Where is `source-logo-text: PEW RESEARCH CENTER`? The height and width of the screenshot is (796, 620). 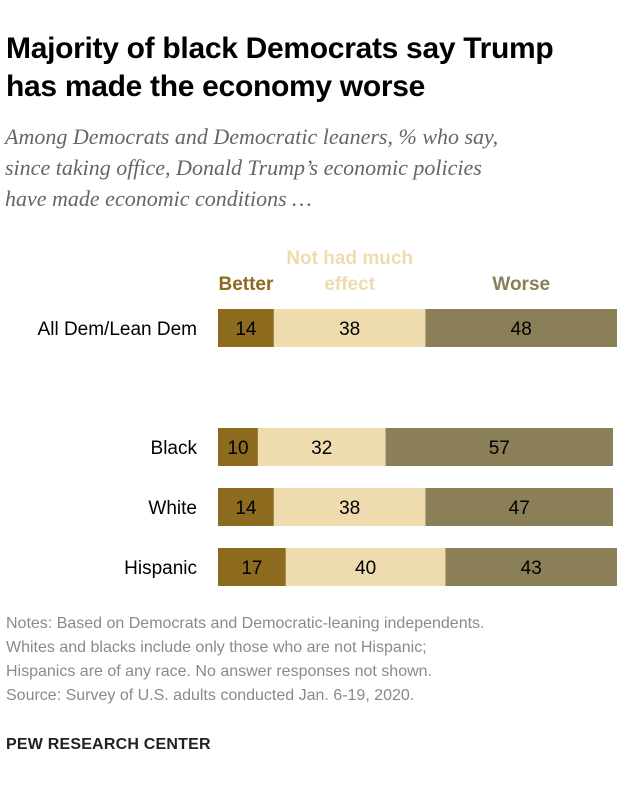
source-logo-text: PEW RESEARCH CENTER is located at coordinates (108, 744).